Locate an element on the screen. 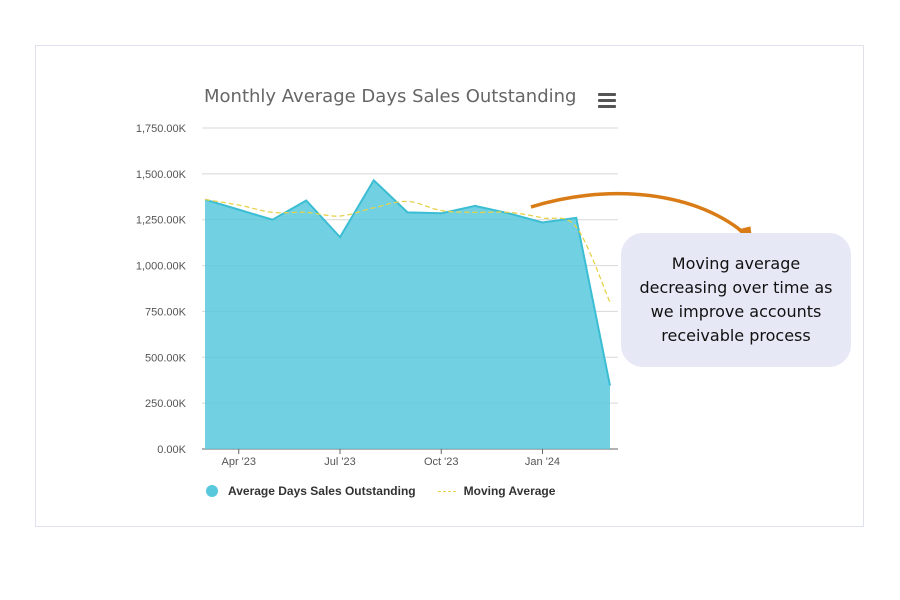  y-tick-label: 500.00K is located at coordinates (166, 358).